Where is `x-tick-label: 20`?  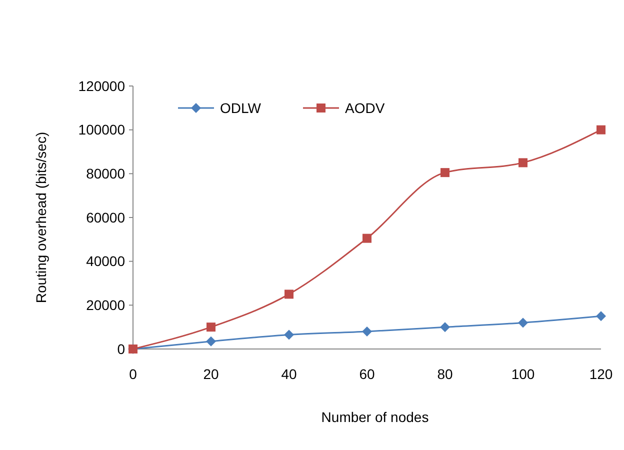 x-tick-label: 20 is located at coordinates (211, 374).